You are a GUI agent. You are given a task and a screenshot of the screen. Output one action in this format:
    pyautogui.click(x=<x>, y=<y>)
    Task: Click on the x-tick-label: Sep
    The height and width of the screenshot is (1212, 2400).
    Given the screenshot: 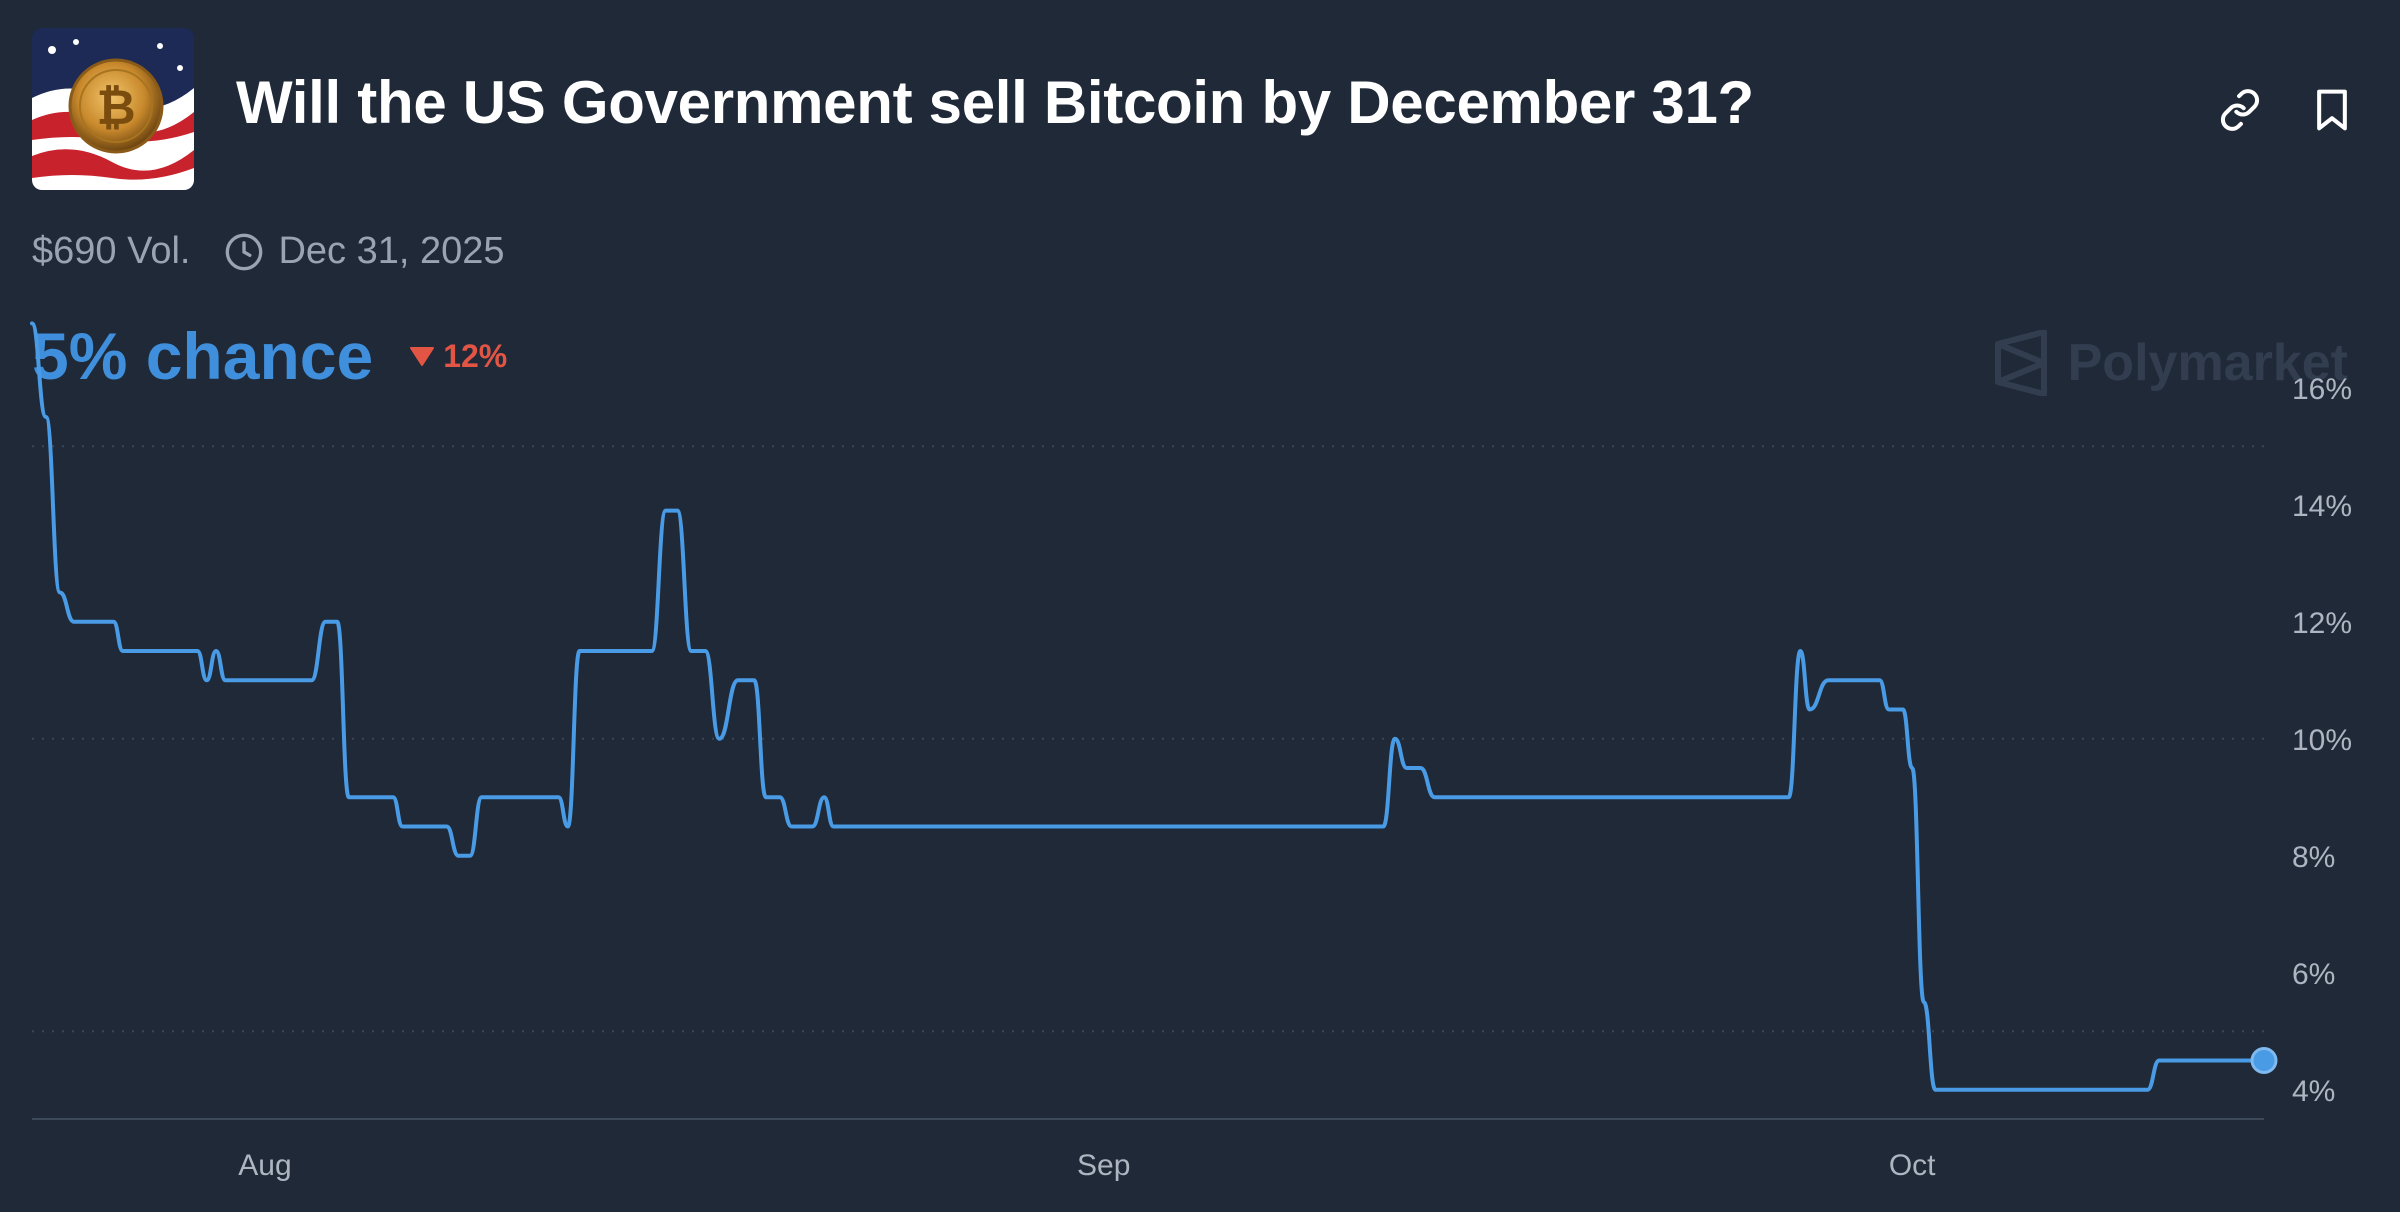 What is the action you would take?
    pyautogui.click(x=1103, y=1165)
    